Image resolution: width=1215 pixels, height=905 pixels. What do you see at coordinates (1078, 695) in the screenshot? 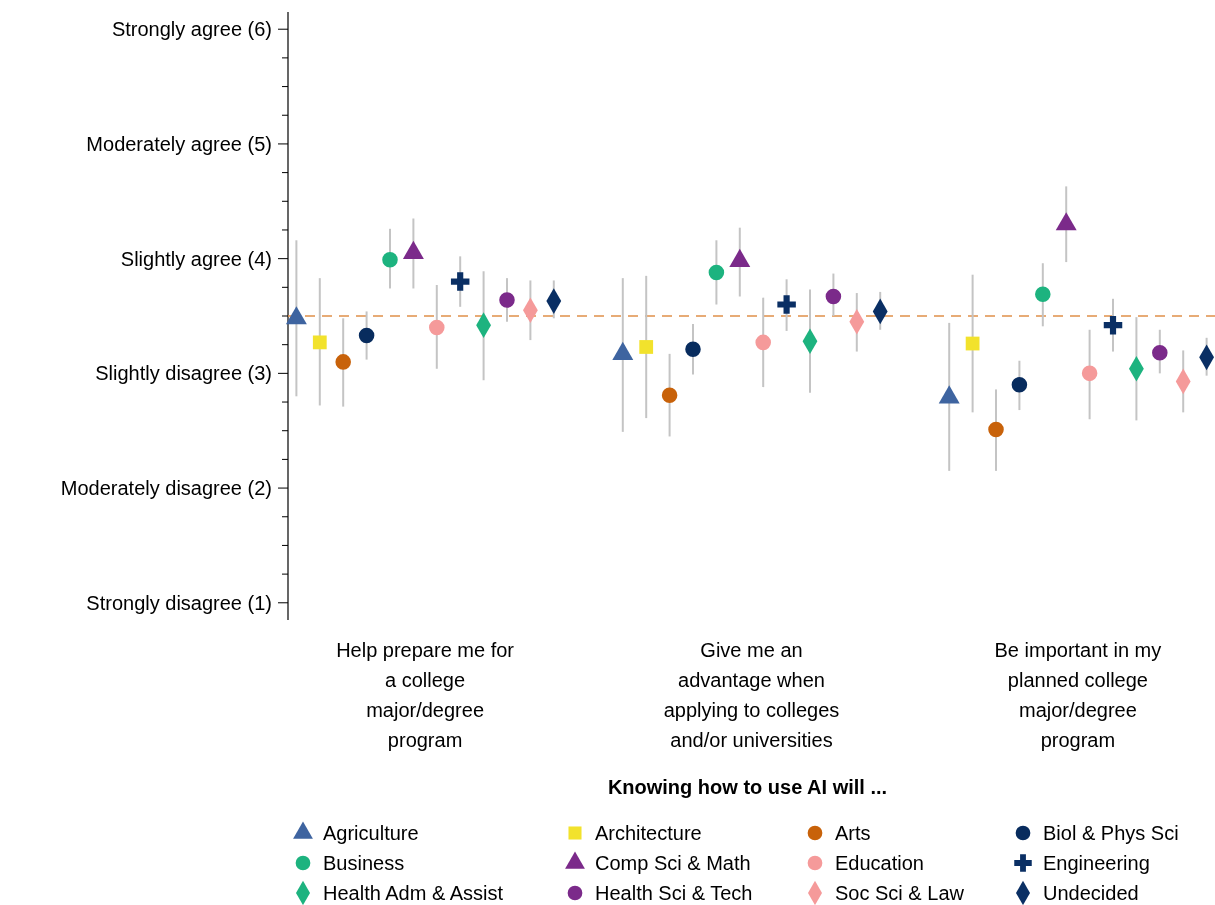
I see `x-tick-label: Be important in my planned college major/degree program` at bounding box center [1078, 695].